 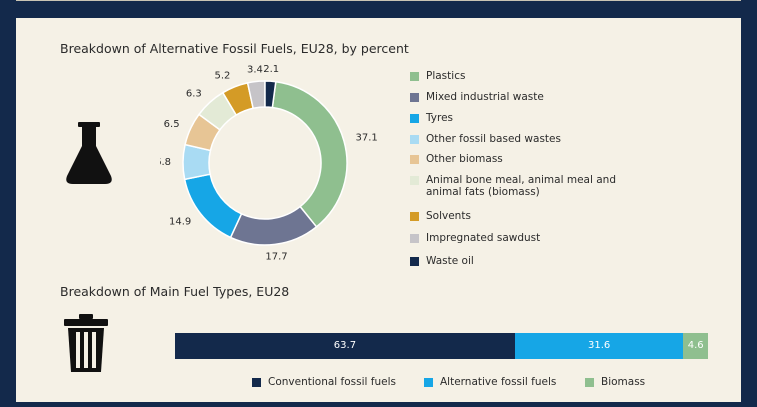 What do you see at coordinates (464, 159) in the screenshot?
I see `legend-label: Other biomass` at bounding box center [464, 159].